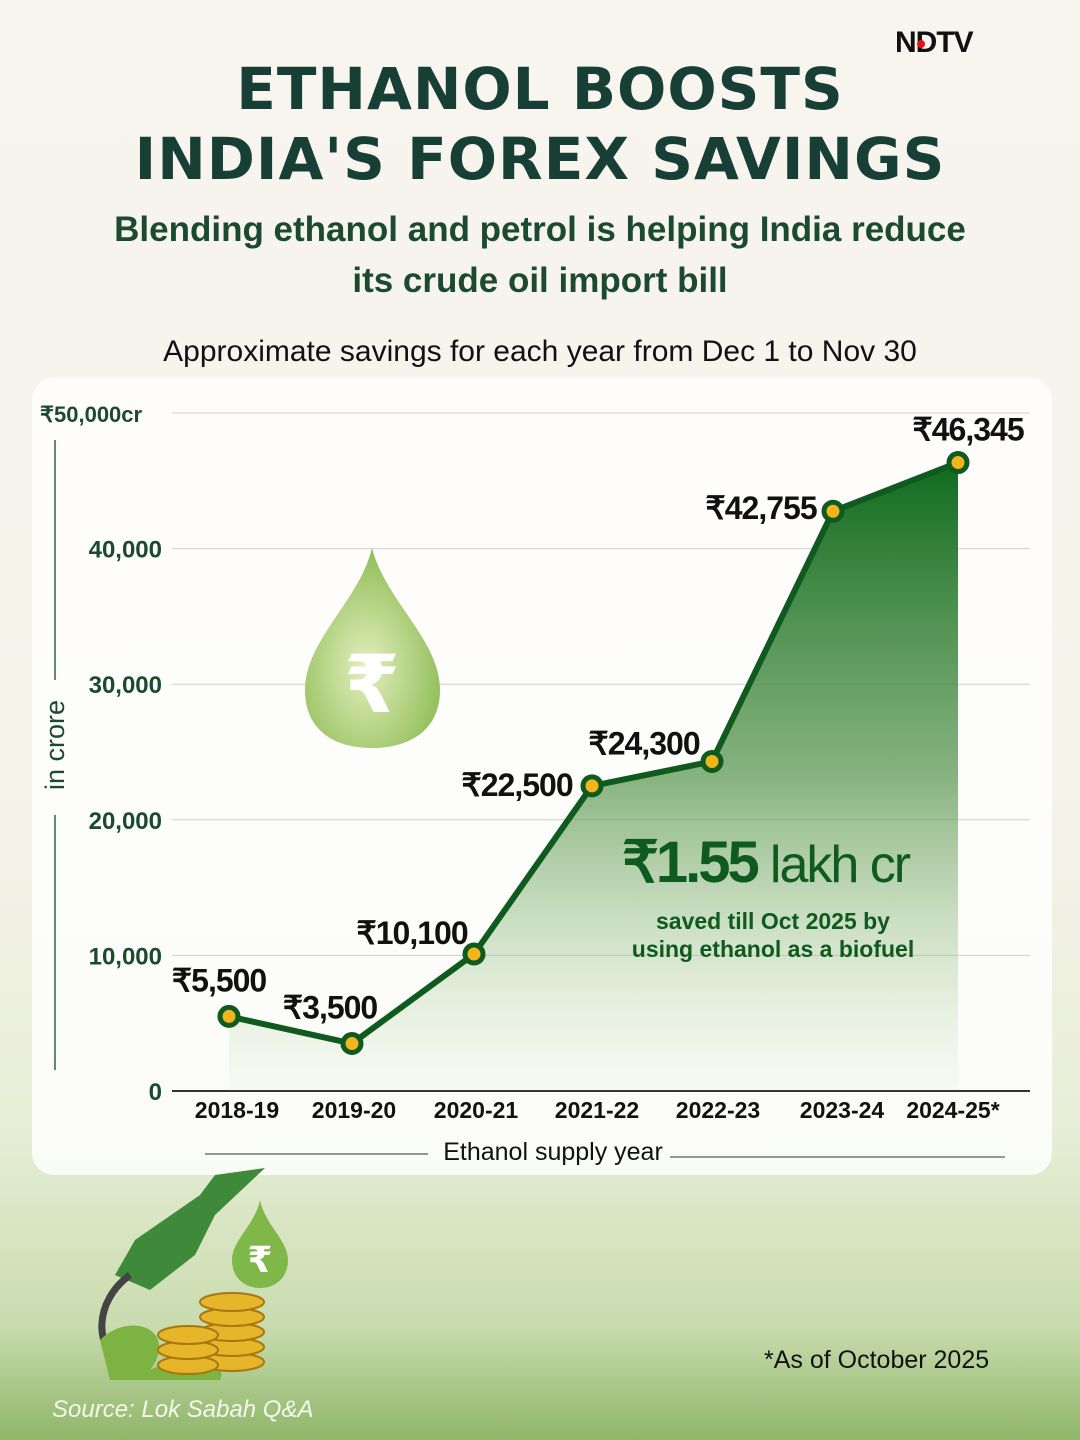  Describe the element at coordinates (219, 980) in the screenshot. I see `data-label: ₹5,500` at that location.